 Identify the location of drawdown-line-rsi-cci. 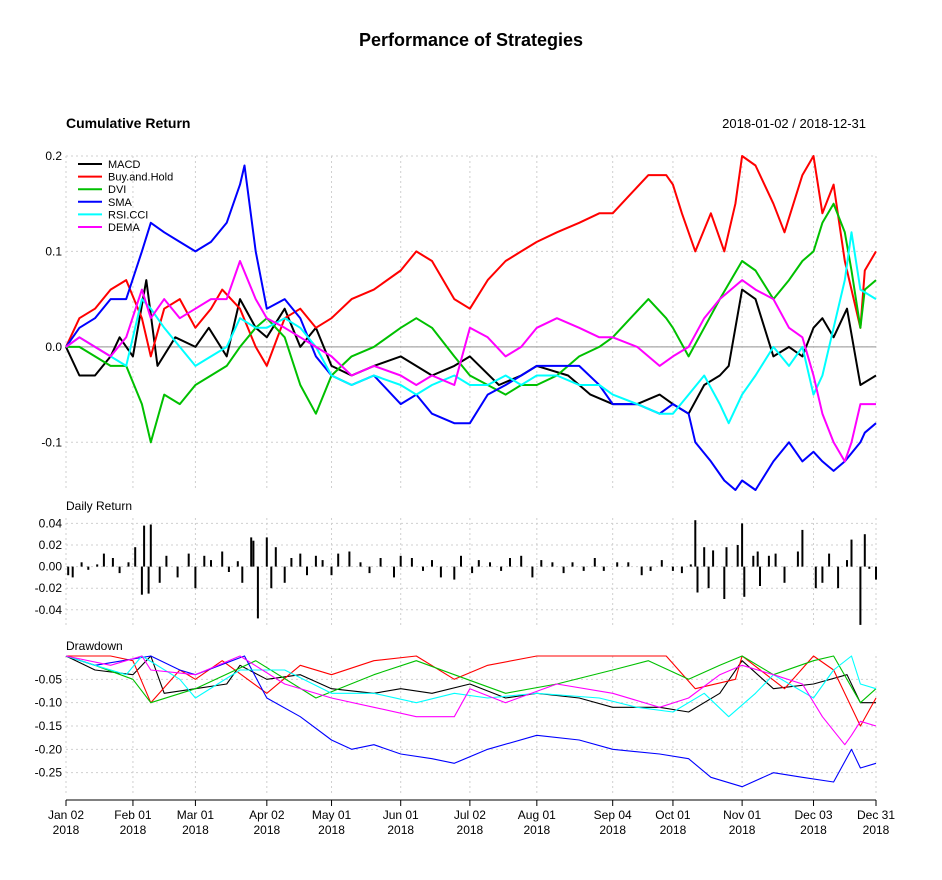
(471, 686).